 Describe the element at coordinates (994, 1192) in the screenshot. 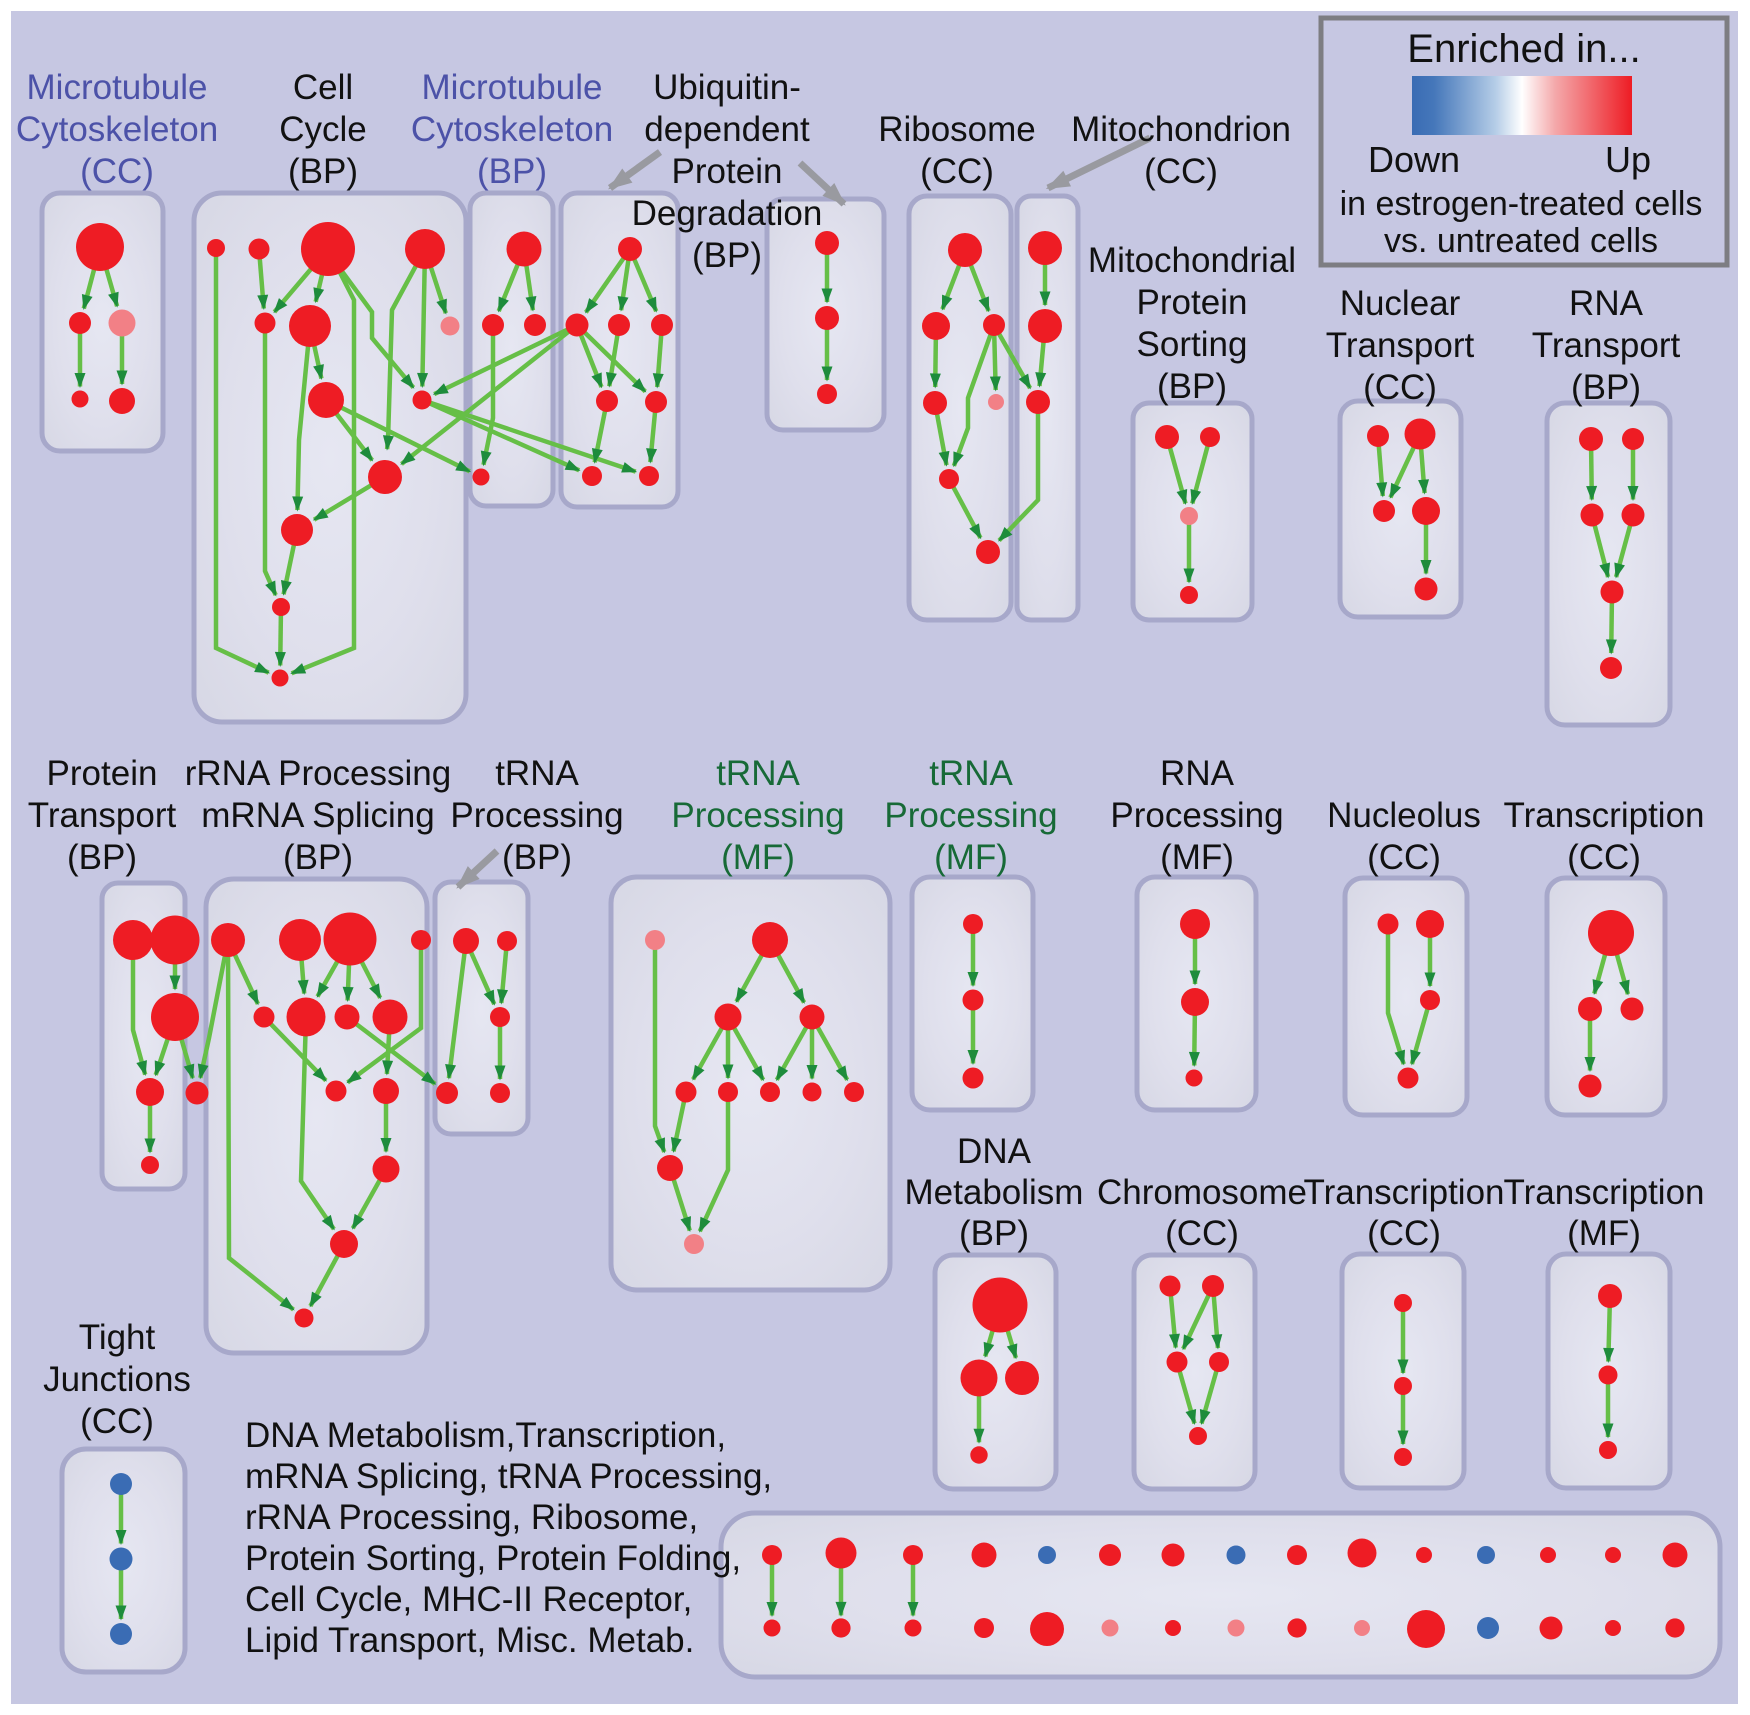

I see `svg-text: Metabolism` at that location.